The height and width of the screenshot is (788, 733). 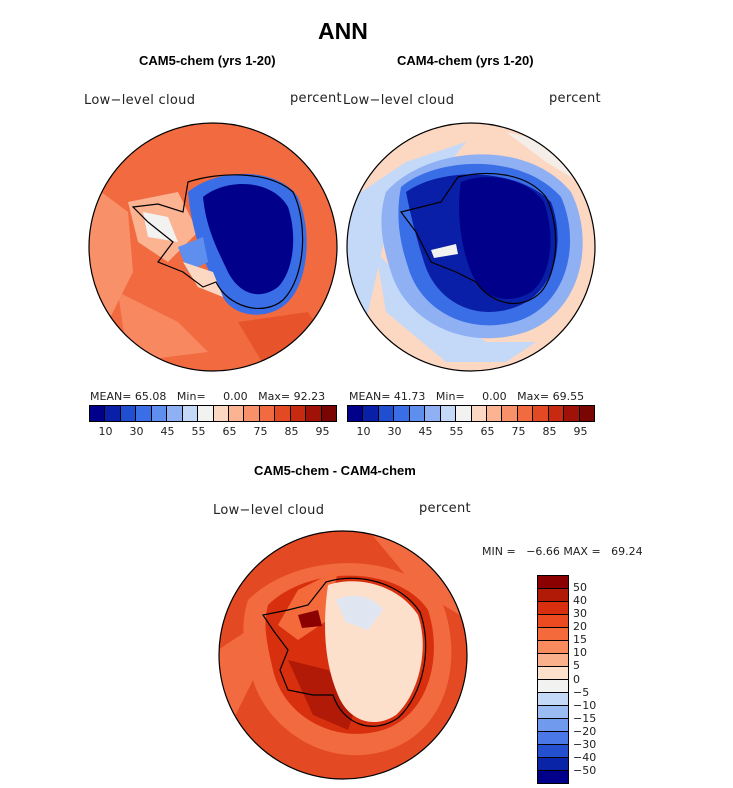 I want to click on diff-colorbar-tick-label: 0, so click(x=576, y=679).